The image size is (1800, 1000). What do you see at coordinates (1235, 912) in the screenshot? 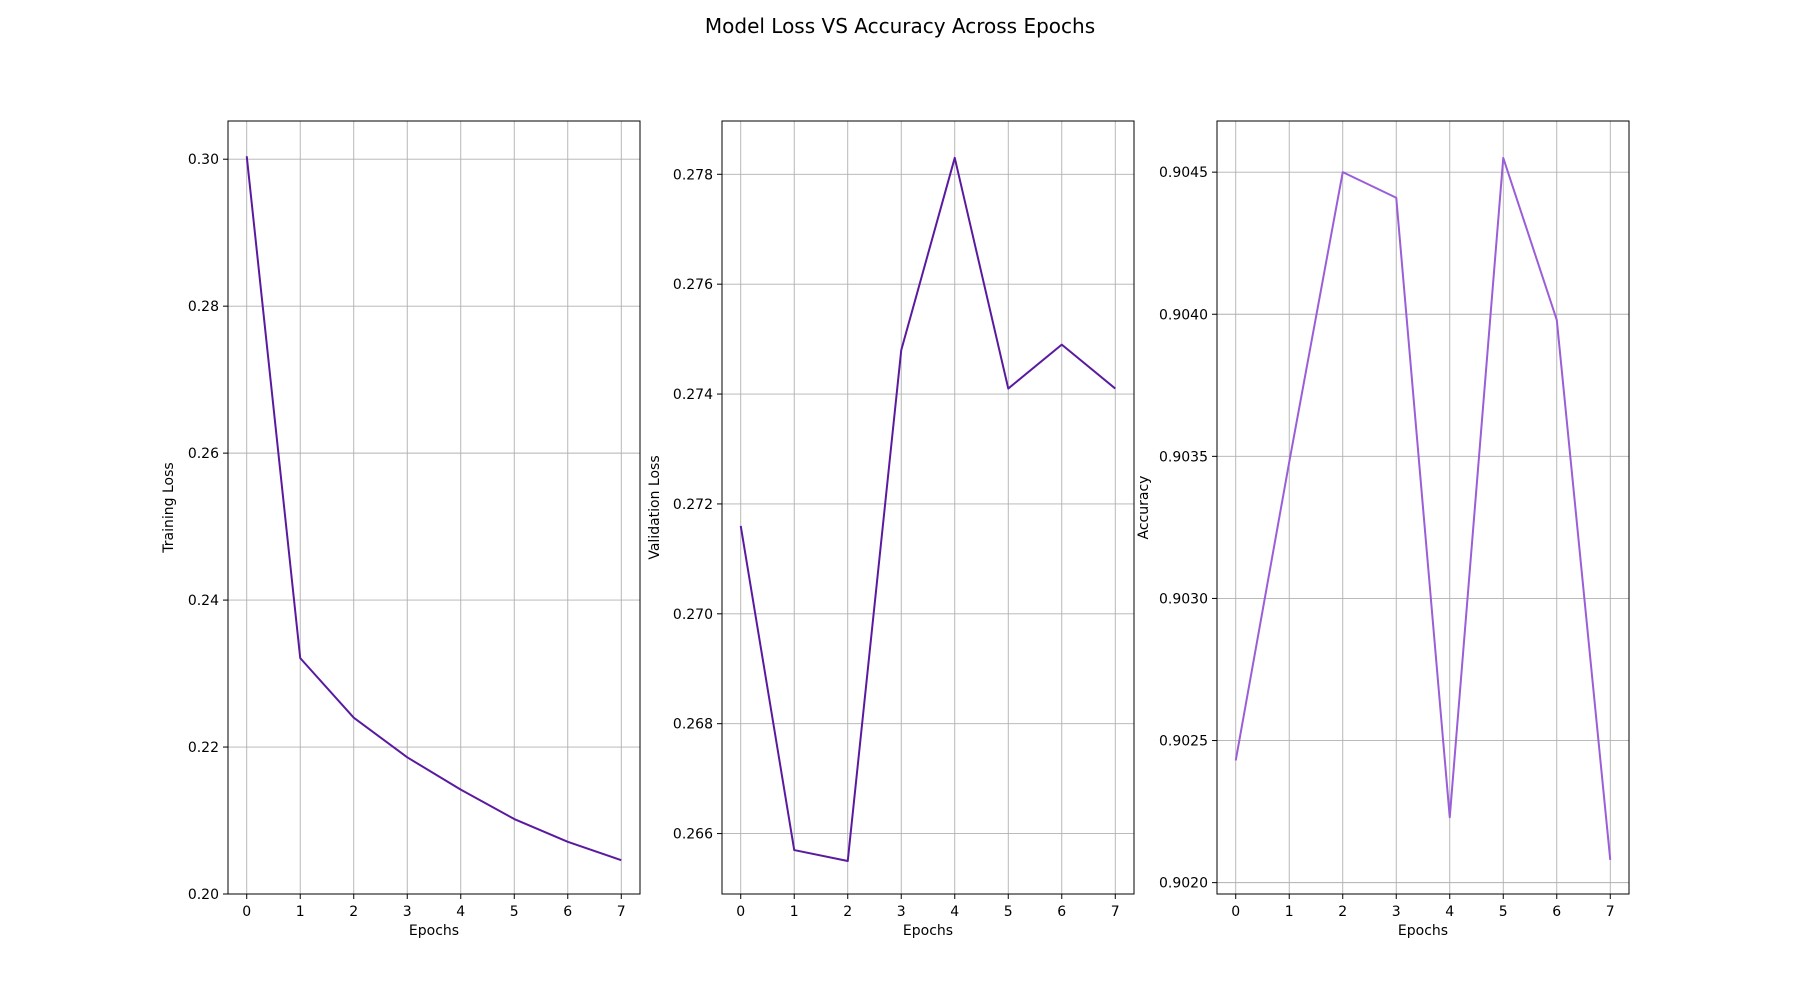
I see `chart-3-xtick-label-0: 0` at bounding box center [1235, 912].